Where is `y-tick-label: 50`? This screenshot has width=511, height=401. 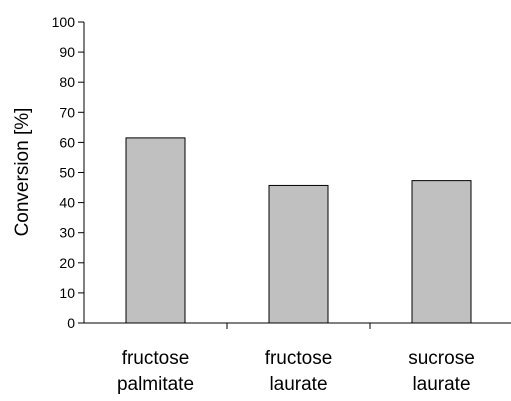
y-tick-label: 50 is located at coordinates (67, 173).